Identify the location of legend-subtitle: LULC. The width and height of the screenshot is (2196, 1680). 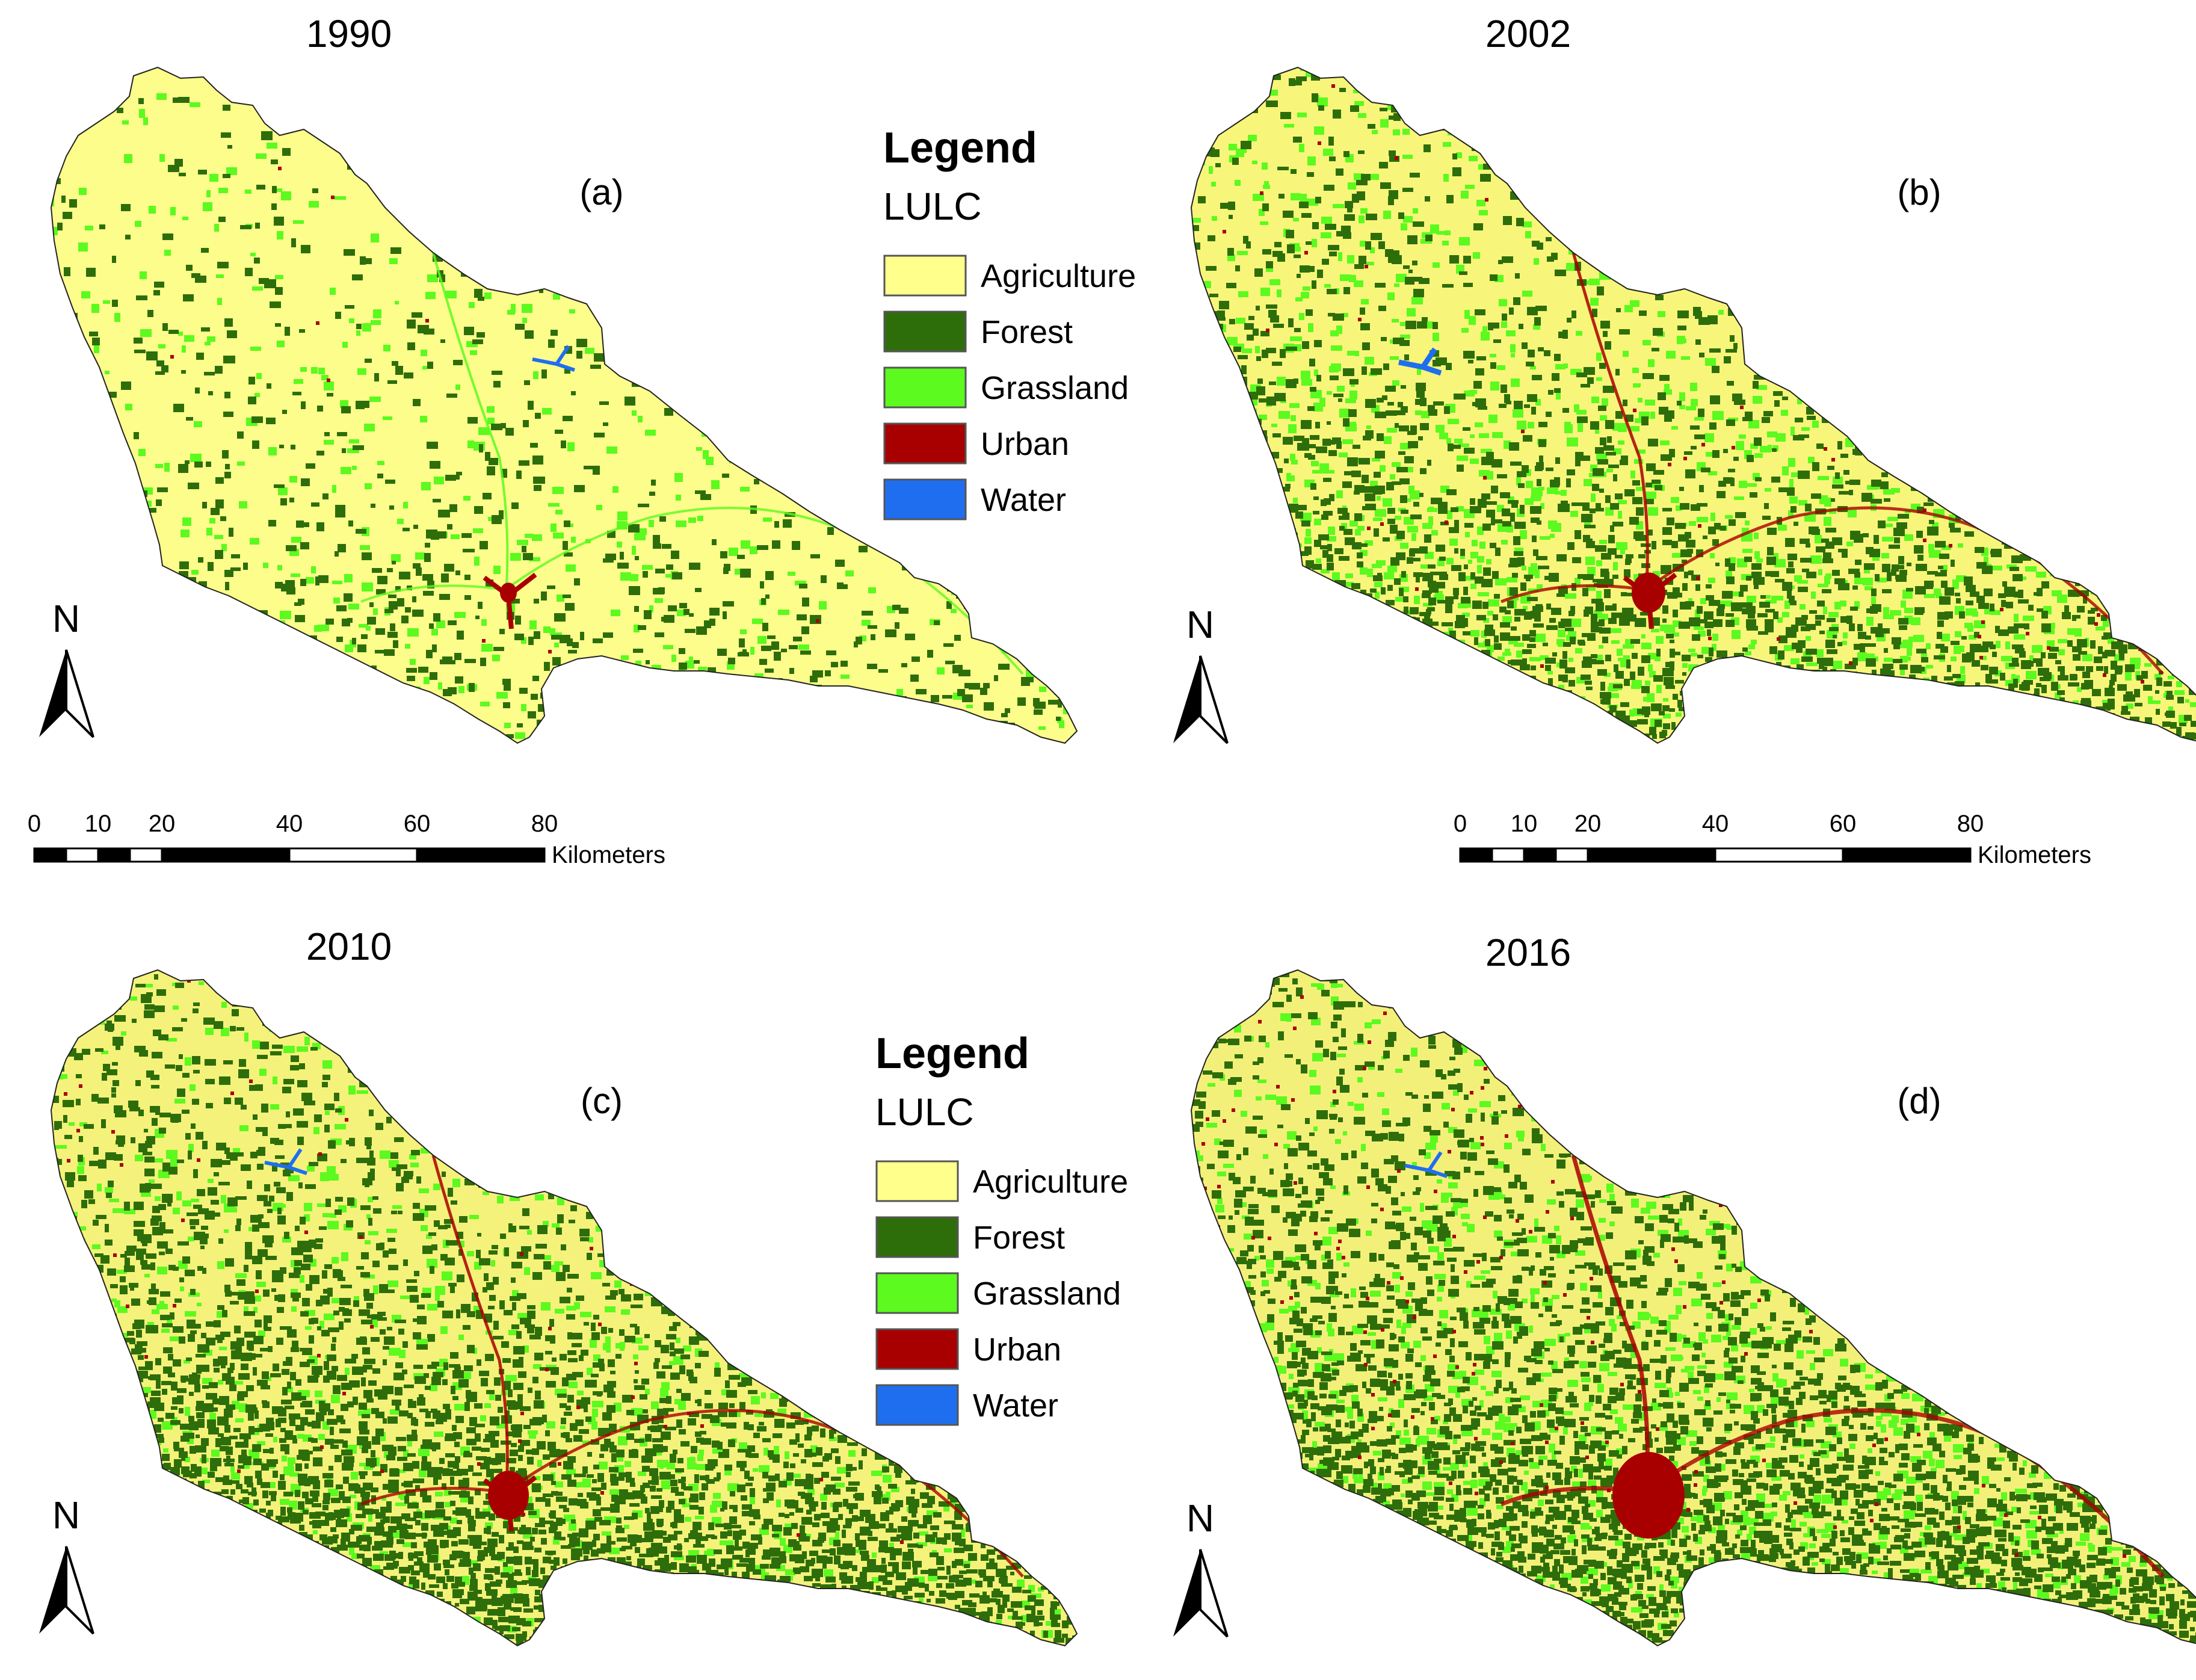
(924, 1112).